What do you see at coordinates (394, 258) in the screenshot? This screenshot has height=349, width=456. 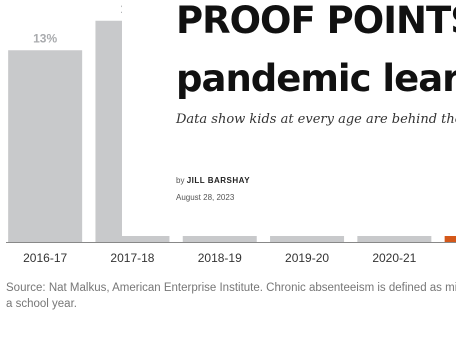 I see `x-tick-label: 2020-21` at bounding box center [394, 258].